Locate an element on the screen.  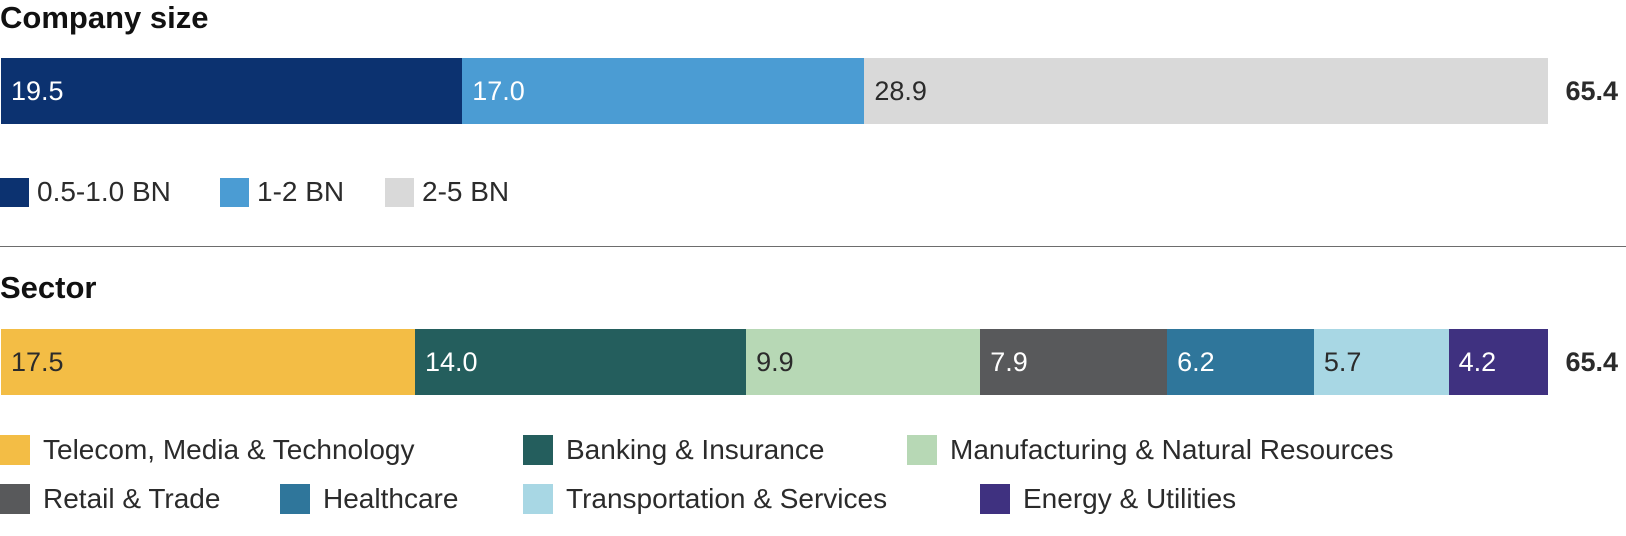
sector-title: Sector is located at coordinates (48, 287).